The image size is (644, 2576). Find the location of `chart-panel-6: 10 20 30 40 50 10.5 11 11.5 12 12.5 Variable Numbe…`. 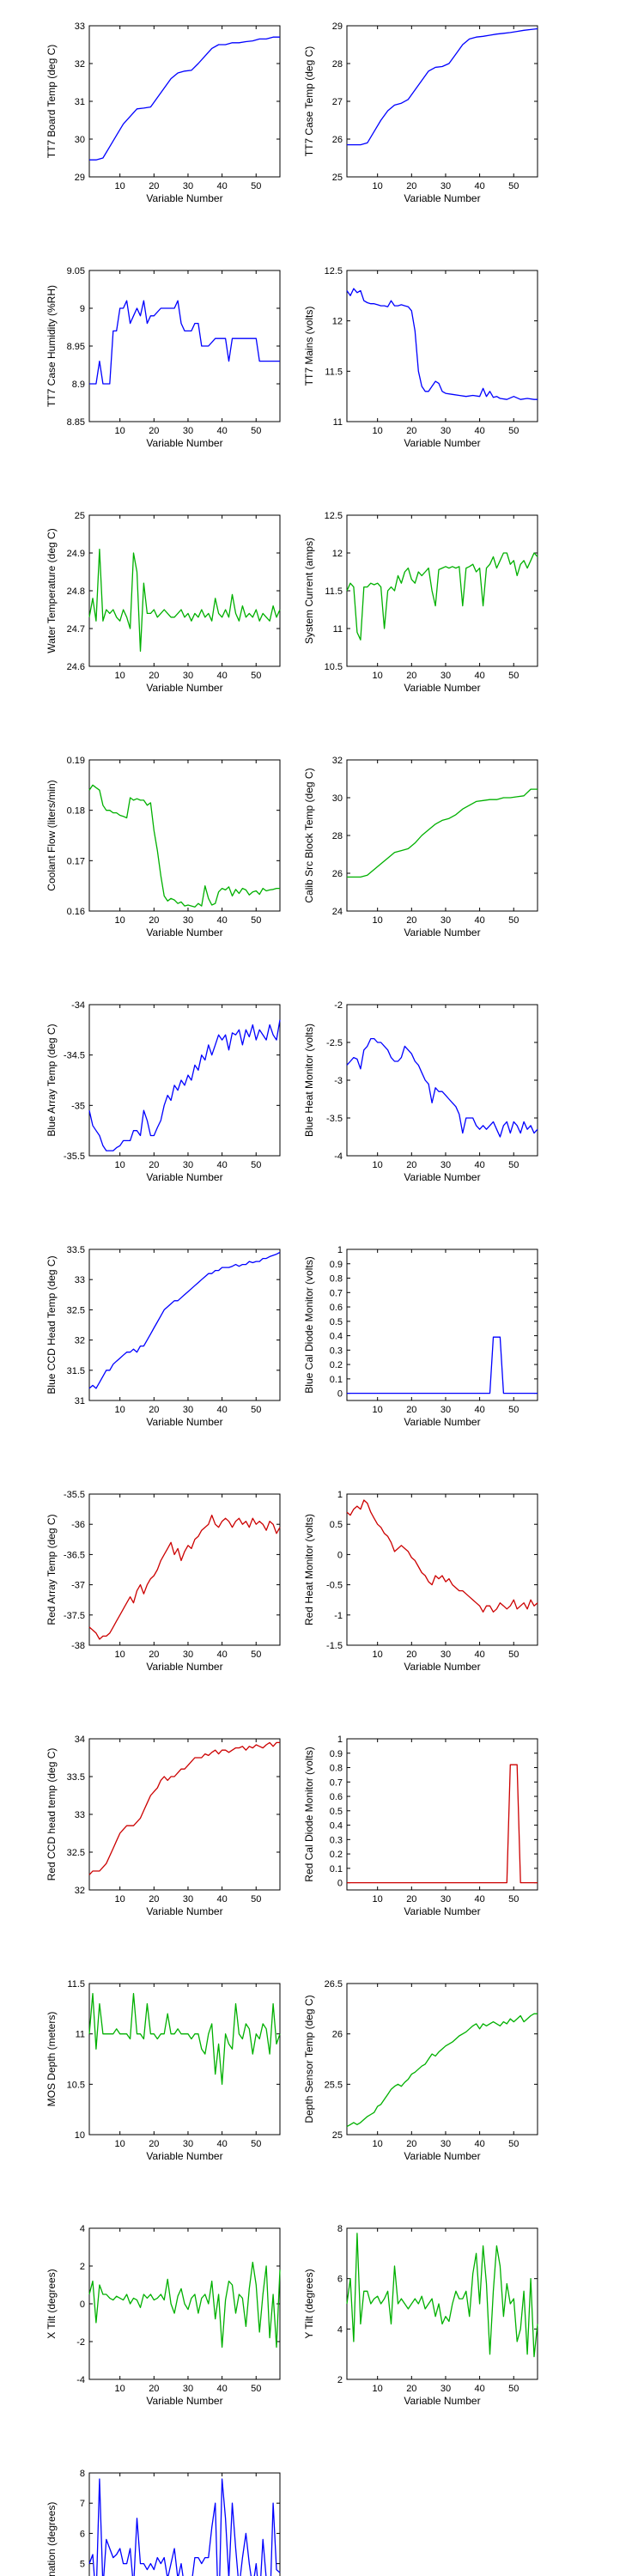

chart-panel-6: 10 20 30 40 50 10.5 11 11.5 12 12.5 Variable Numbe… is located at coordinates (420, 602).